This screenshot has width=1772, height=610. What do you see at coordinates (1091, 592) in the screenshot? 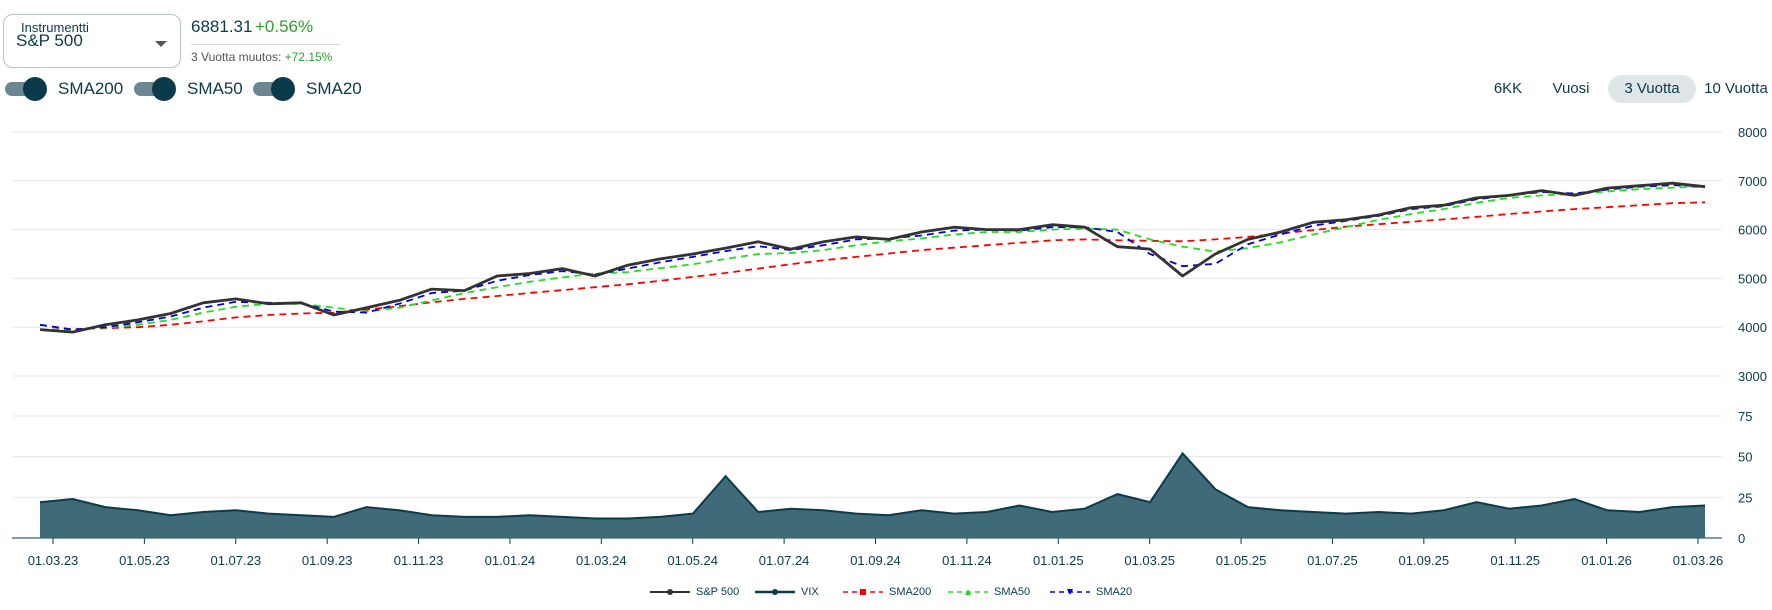
I see `legend-sma20: SMA20` at bounding box center [1091, 592].